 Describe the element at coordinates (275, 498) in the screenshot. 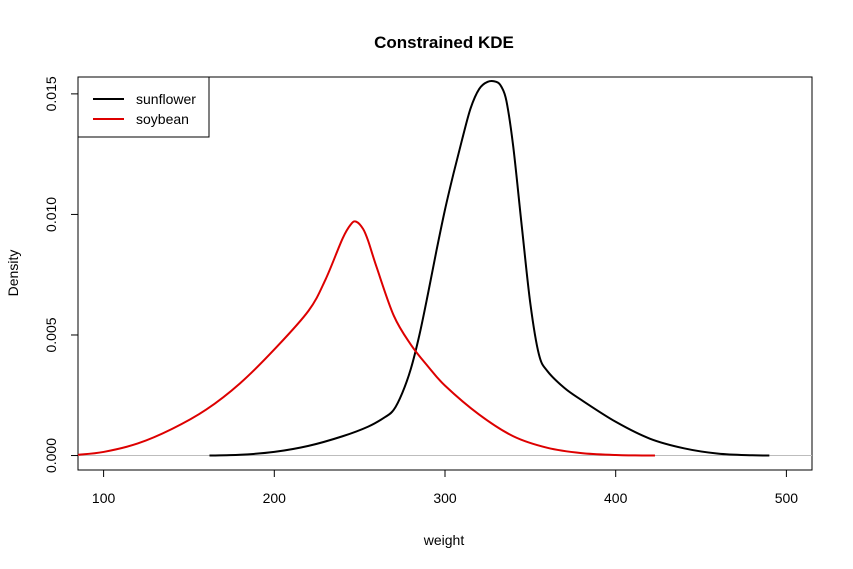

I see `x-tick-label: 200` at that location.